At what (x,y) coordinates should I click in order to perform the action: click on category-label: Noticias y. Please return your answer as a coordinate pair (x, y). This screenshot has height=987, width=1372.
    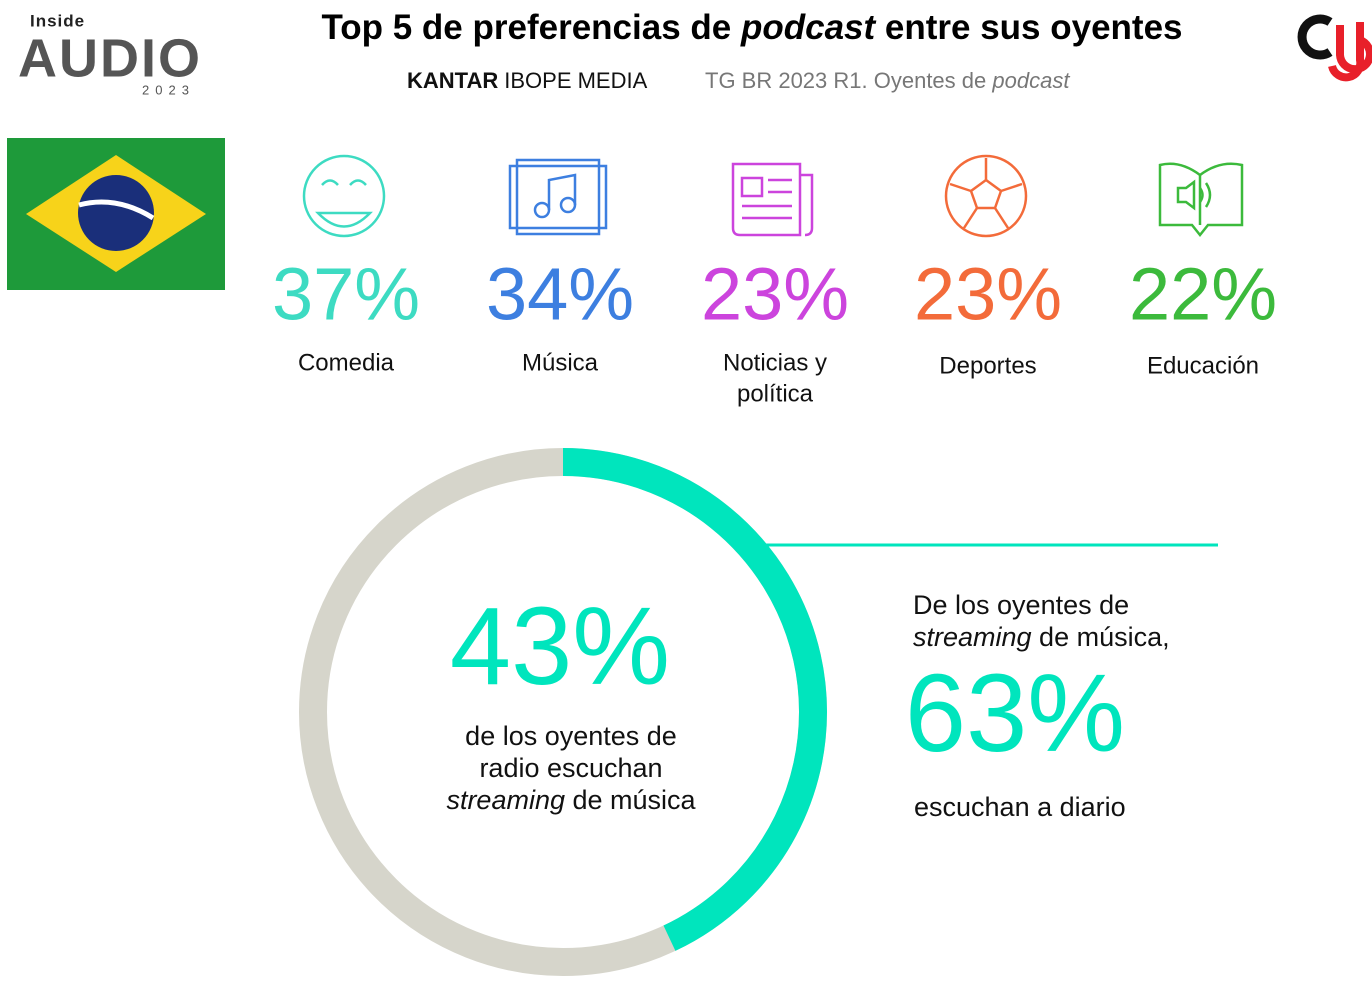
    Looking at the image, I should click on (775, 362).